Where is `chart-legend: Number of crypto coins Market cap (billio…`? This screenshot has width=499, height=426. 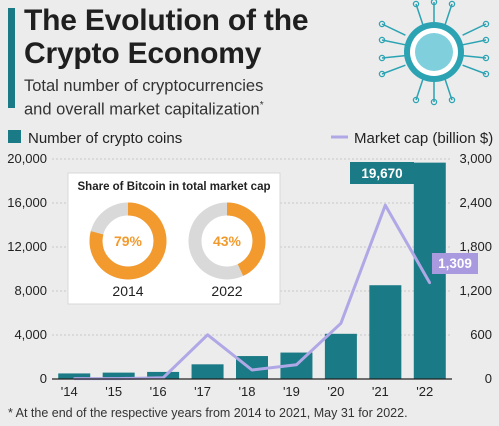
chart-legend: Number of crypto coins Market cap (billio… is located at coordinates (250, 138).